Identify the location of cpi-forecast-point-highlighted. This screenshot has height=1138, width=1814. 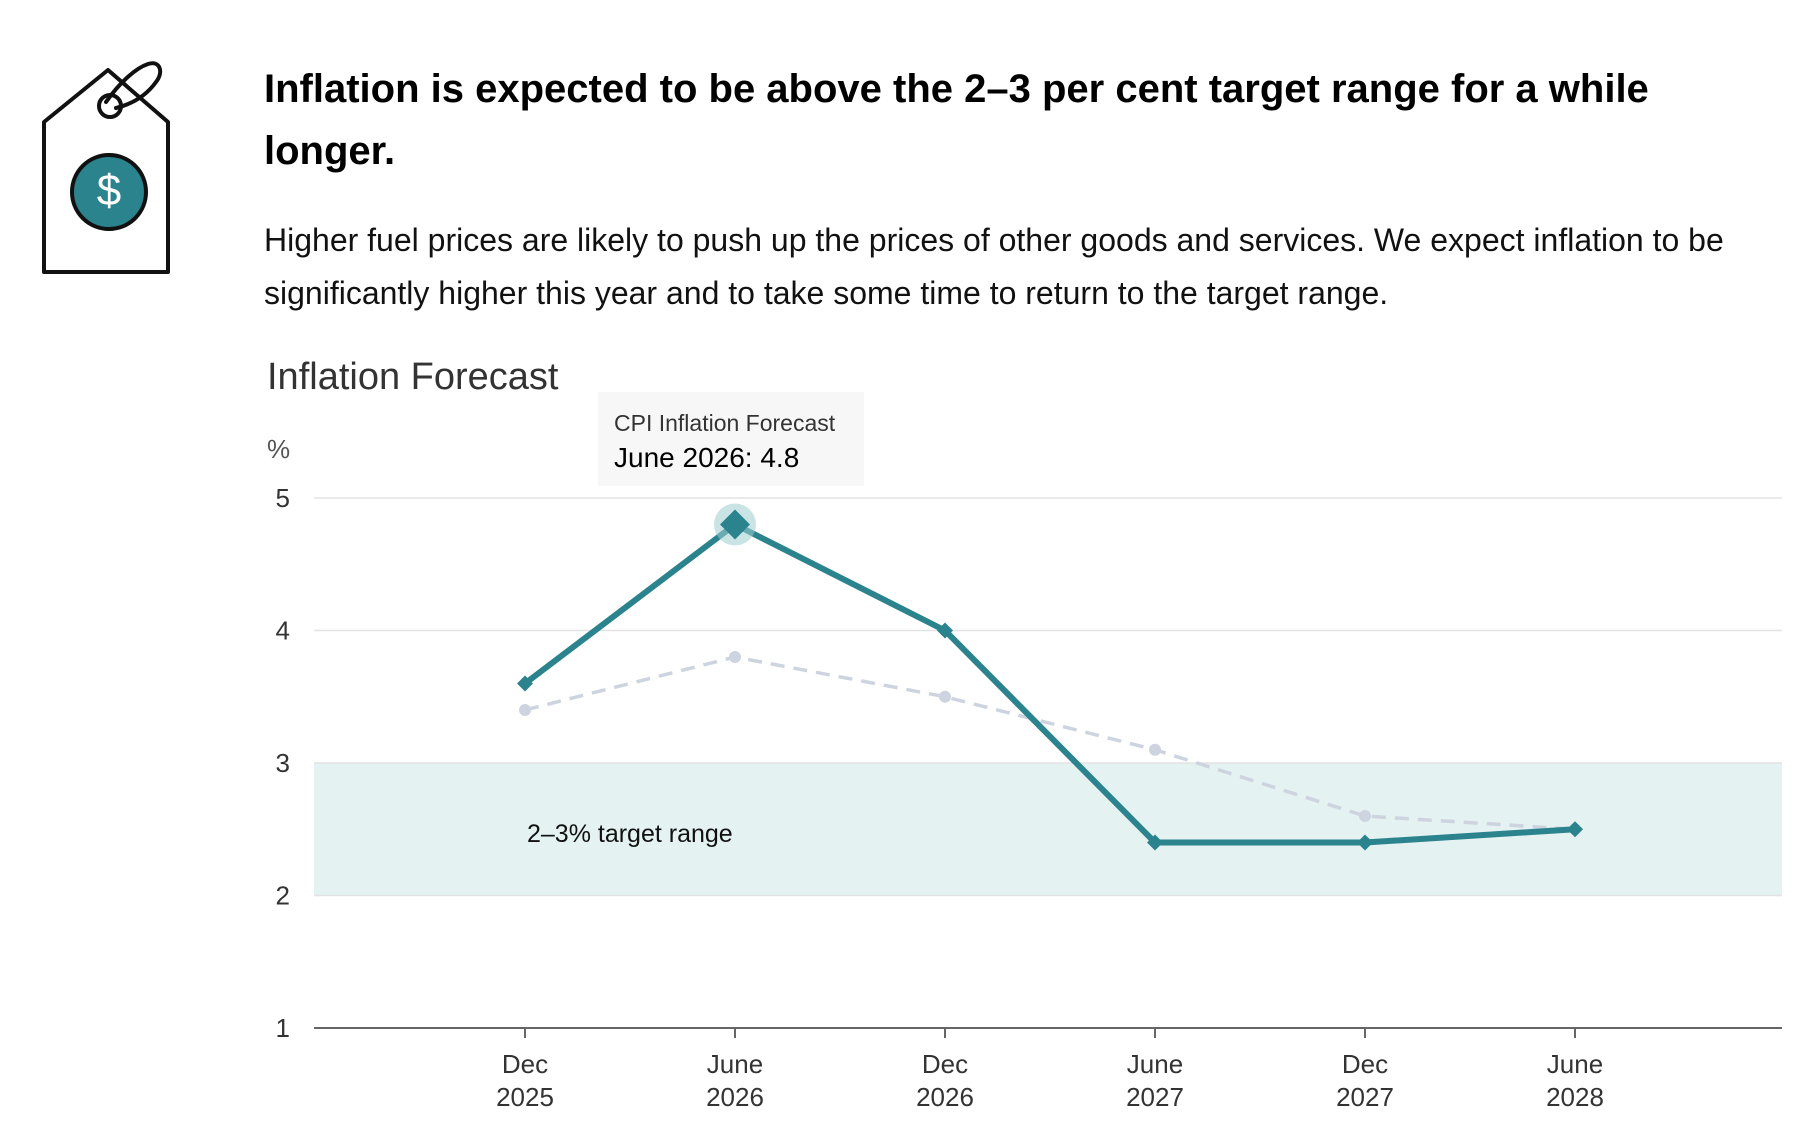
(735, 524).